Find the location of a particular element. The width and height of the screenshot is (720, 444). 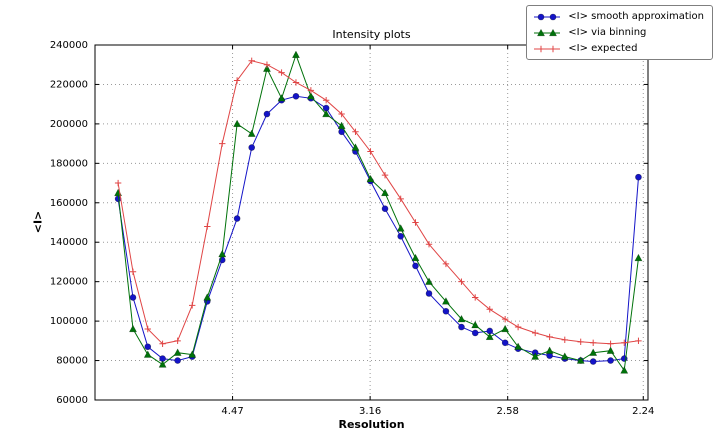

x-tick-label: 2.24 is located at coordinates (643, 411).